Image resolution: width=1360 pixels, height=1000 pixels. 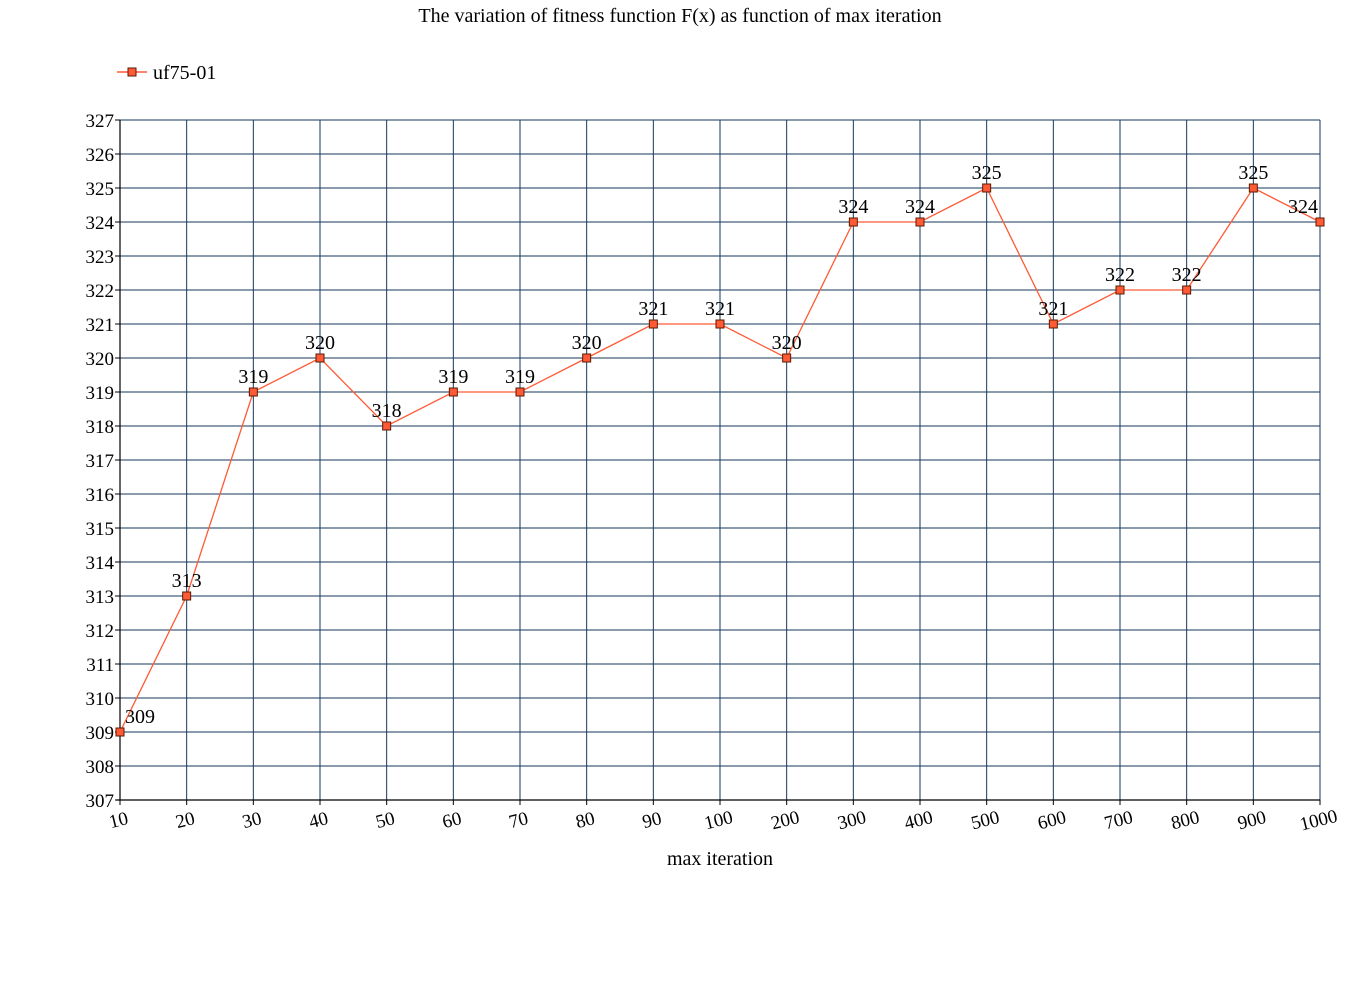 What do you see at coordinates (918, 820) in the screenshot?
I see `x-tick-label: 400` at bounding box center [918, 820].